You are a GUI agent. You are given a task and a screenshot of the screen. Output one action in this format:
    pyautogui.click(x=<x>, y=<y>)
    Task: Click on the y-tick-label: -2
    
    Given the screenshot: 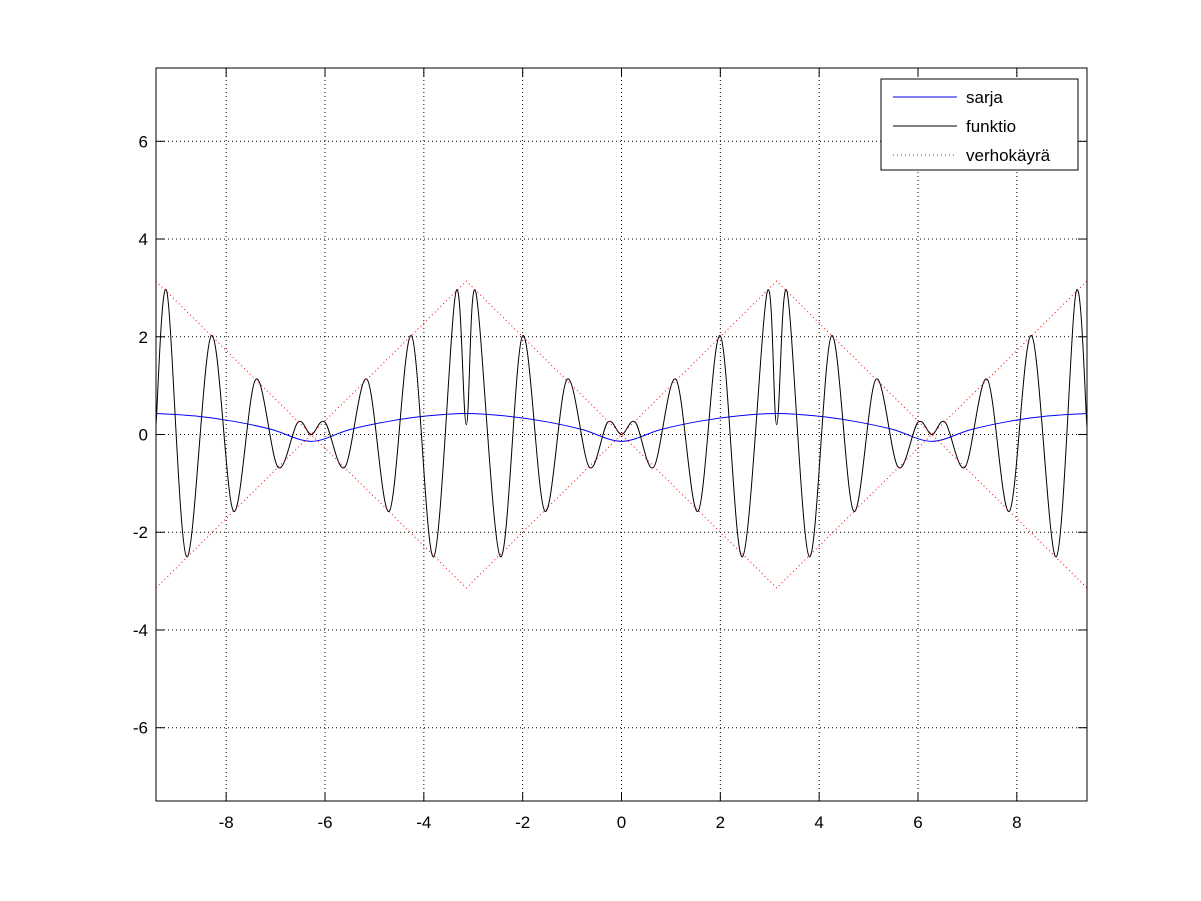 What is the action you would take?
    pyautogui.click(x=140, y=532)
    